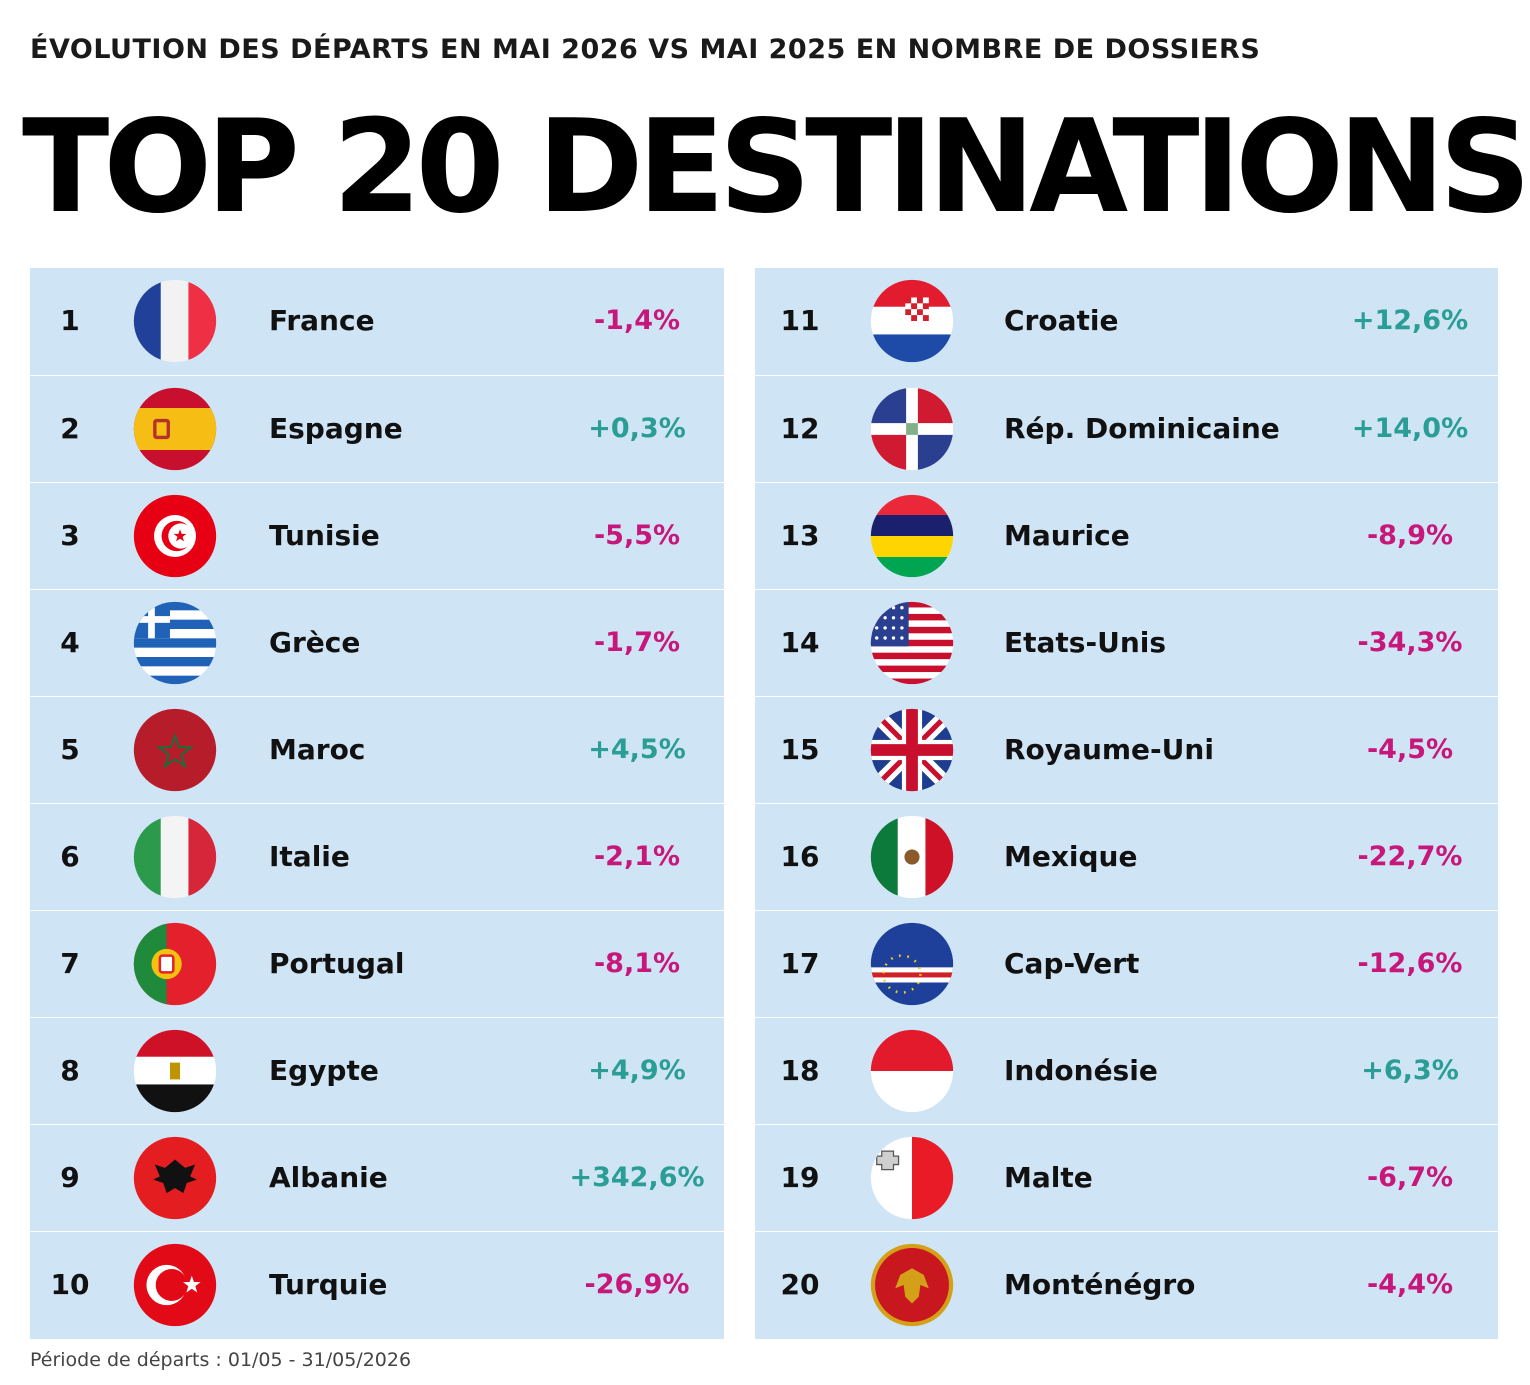 Image resolution: width=1530 pixels, height=1385 pixels. What do you see at coordinates (175, 964) in the screenshot?
I see `flag-portugal-icon` at bounding box center [175, 964].